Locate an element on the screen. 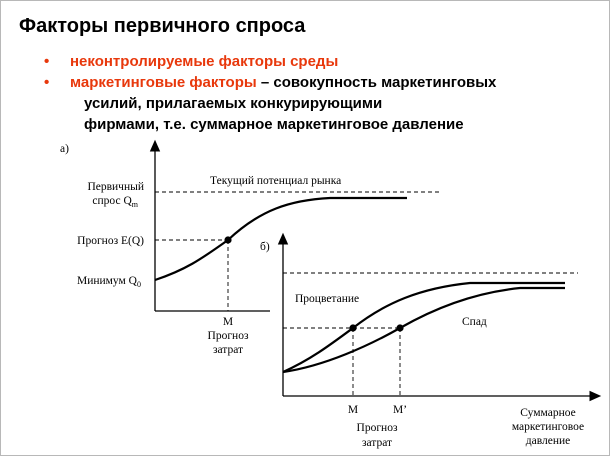  demand-curve is located at coordinates (280, 239).